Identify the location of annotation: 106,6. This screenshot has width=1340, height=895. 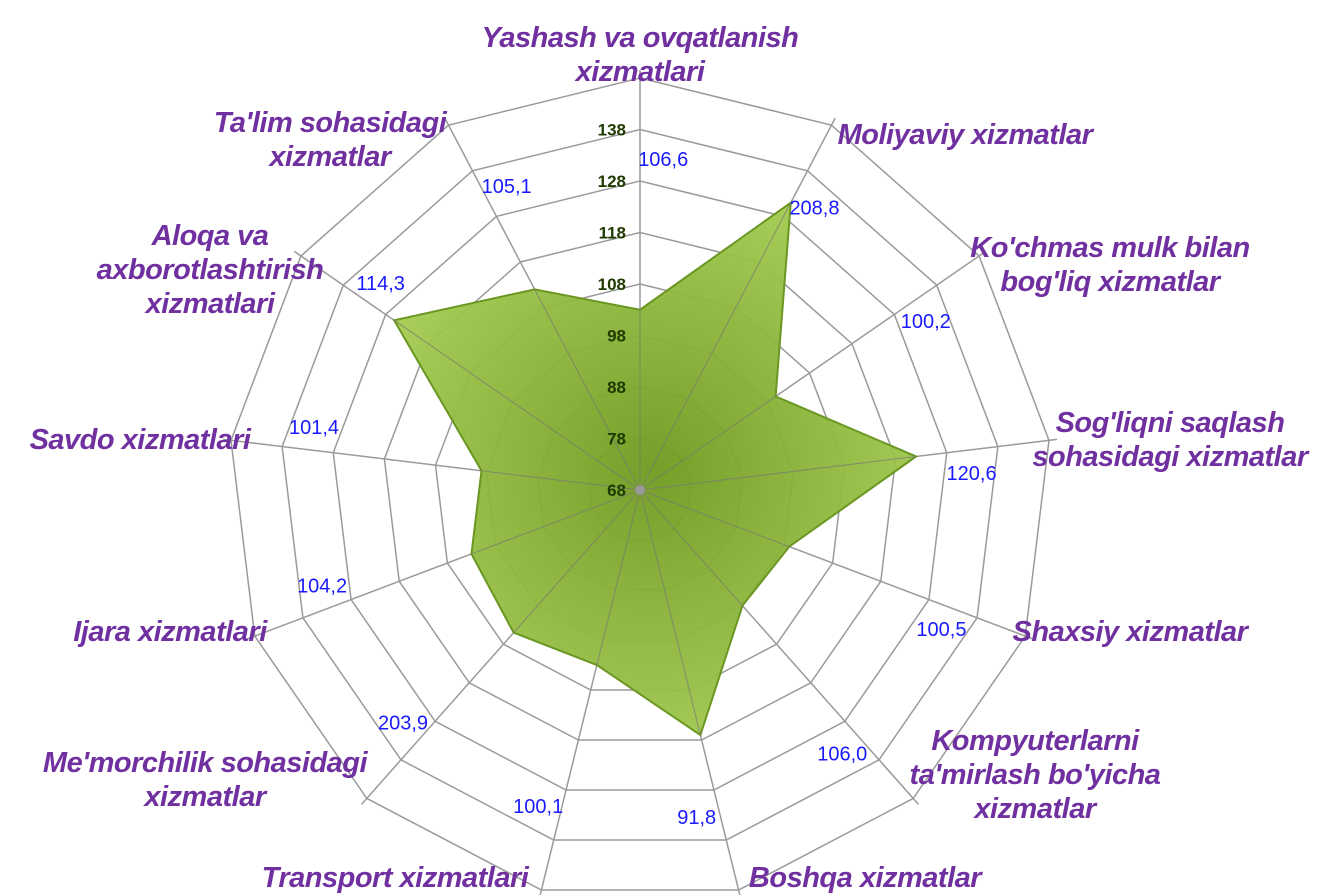
(663, 160).